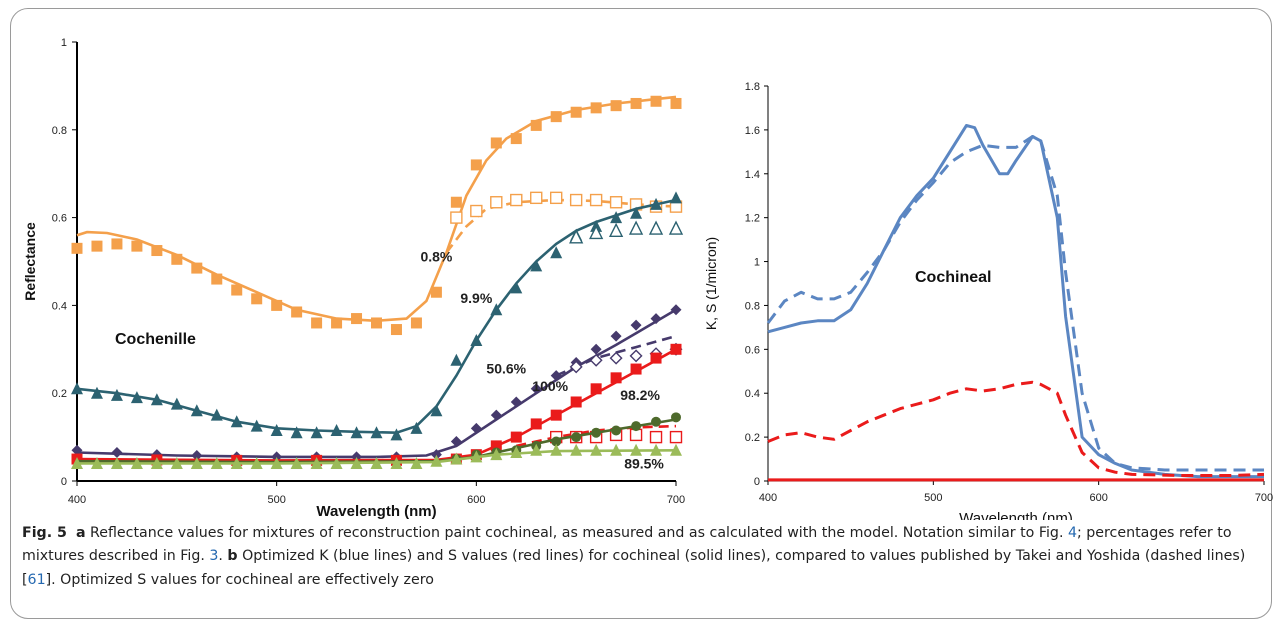 This screenshot has height=627, width=1282. I want to click on caption-ref-fig4-link: 4, so click(1072, 533).